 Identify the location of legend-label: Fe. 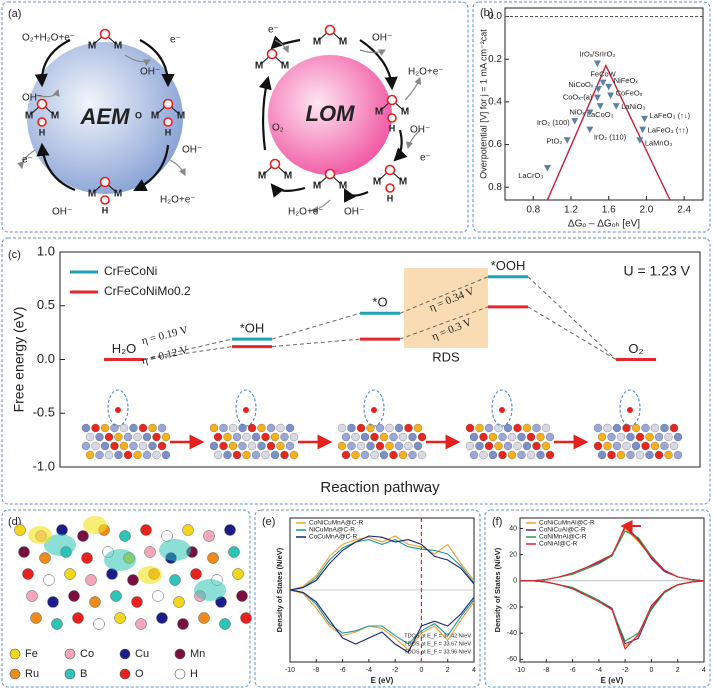
(31, 654).